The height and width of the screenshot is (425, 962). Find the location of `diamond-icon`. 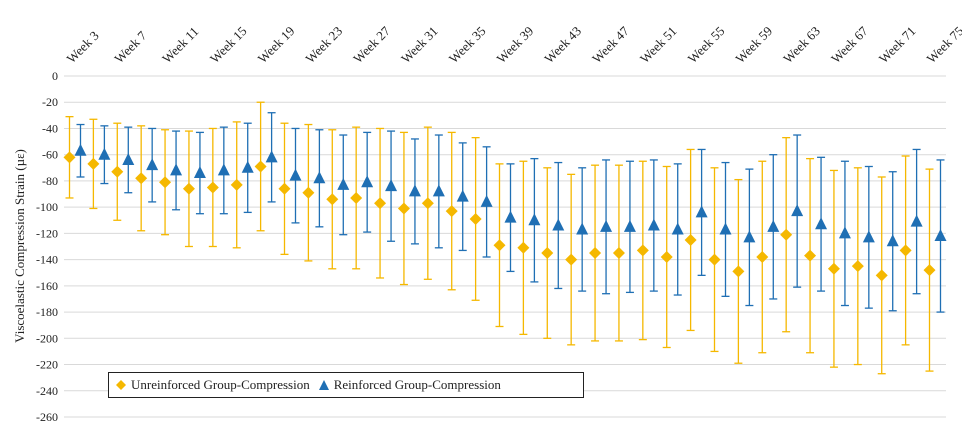

diamond-icon is located at coordinates (121, 385).